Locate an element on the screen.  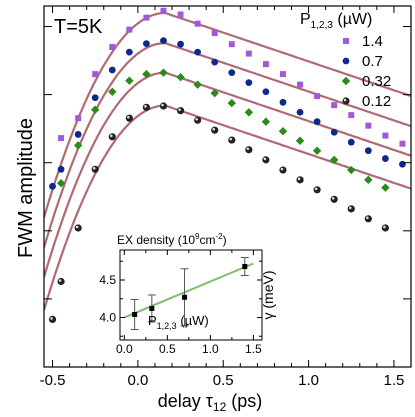
inset-x-tick-label: 1.0 is located at coordinates (210, 349).